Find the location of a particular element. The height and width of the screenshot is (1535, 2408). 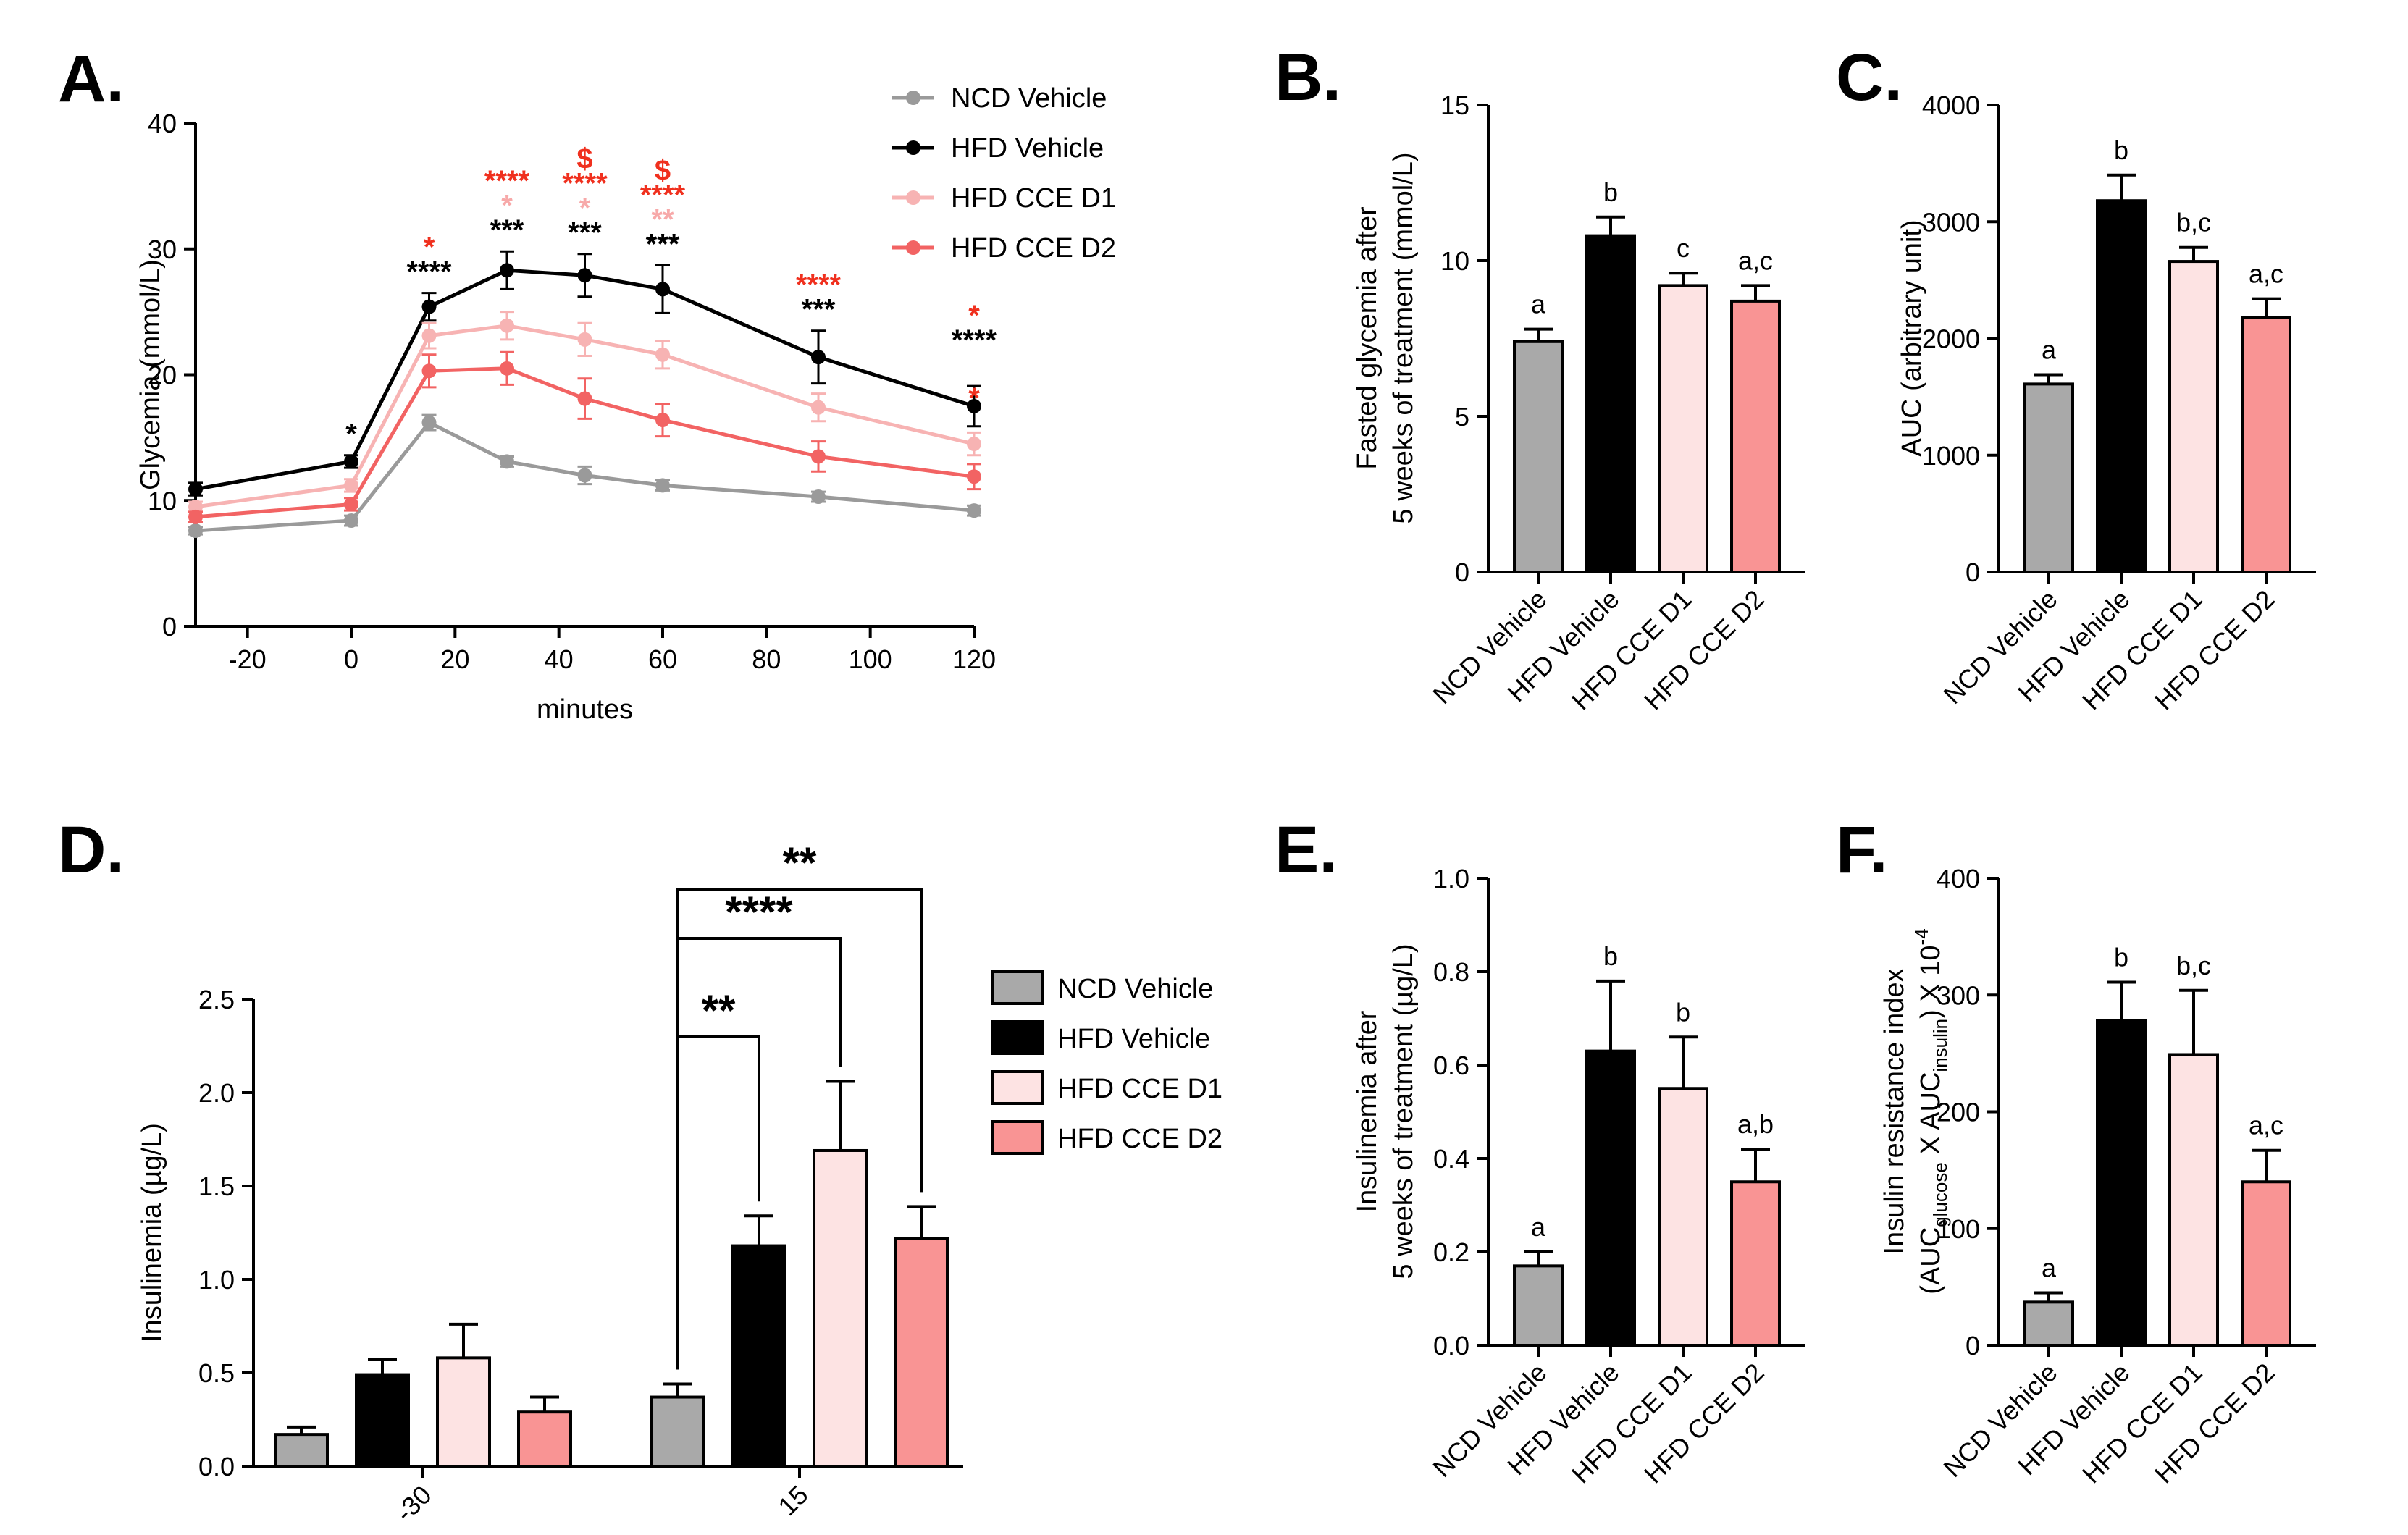

series-hfd-cce-d2 is located at coordinates (584, 437).